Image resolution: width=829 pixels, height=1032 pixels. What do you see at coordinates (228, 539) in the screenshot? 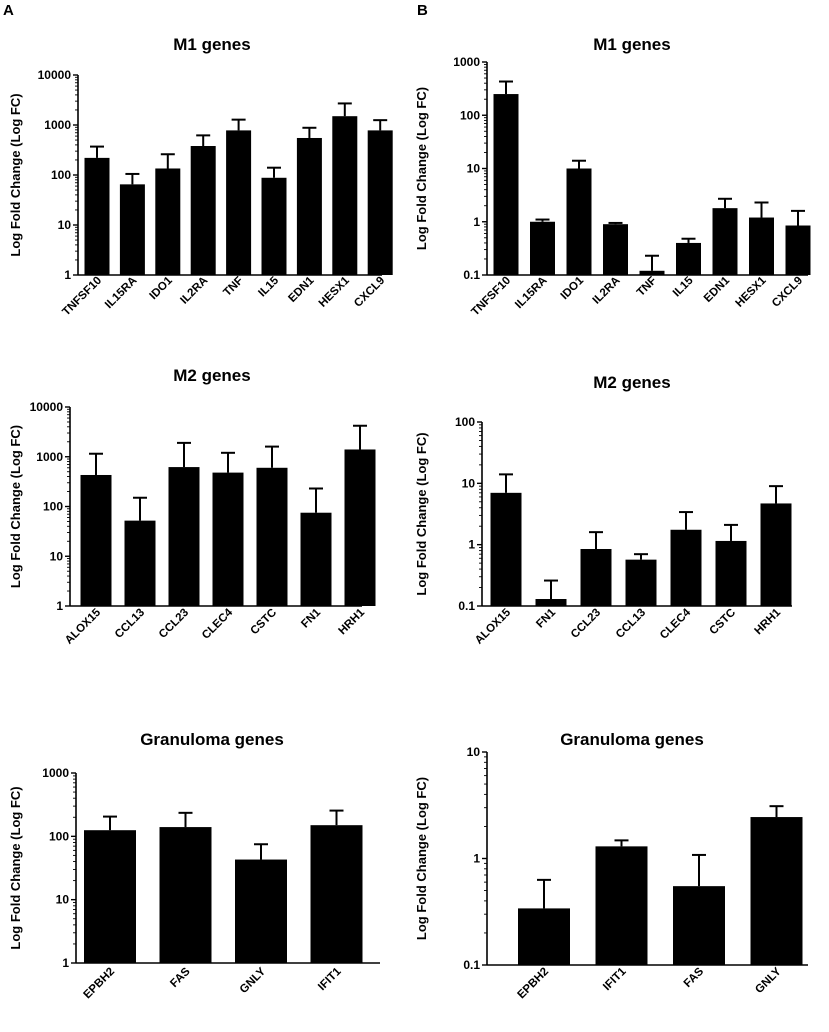
I see `bar-clec4` at bounding box center [228, 539].